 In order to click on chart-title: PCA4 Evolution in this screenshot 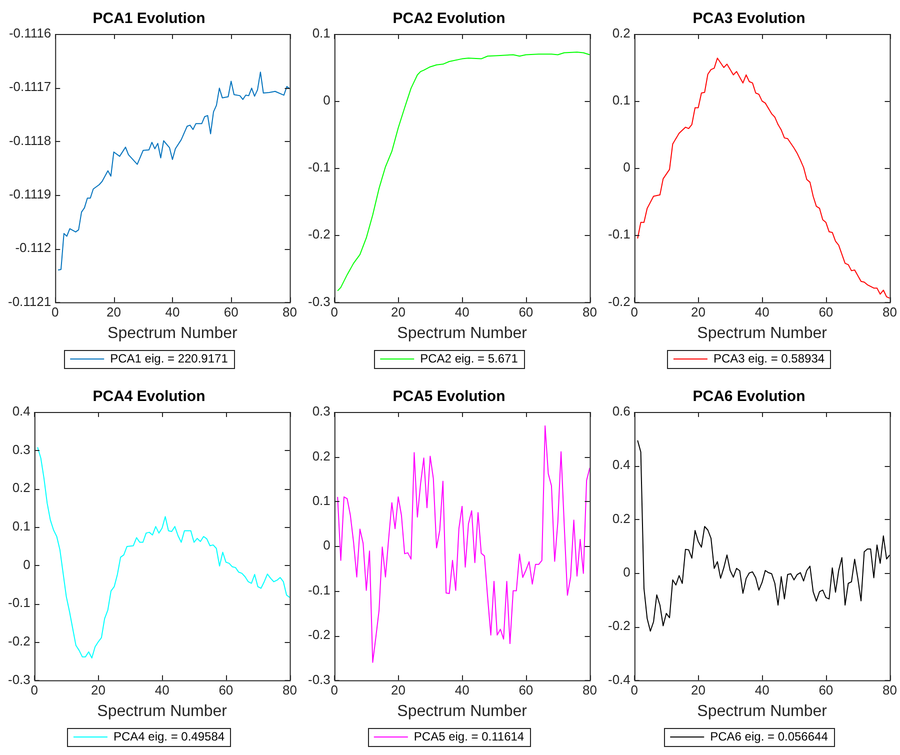, I will do `click(149, 397)`.